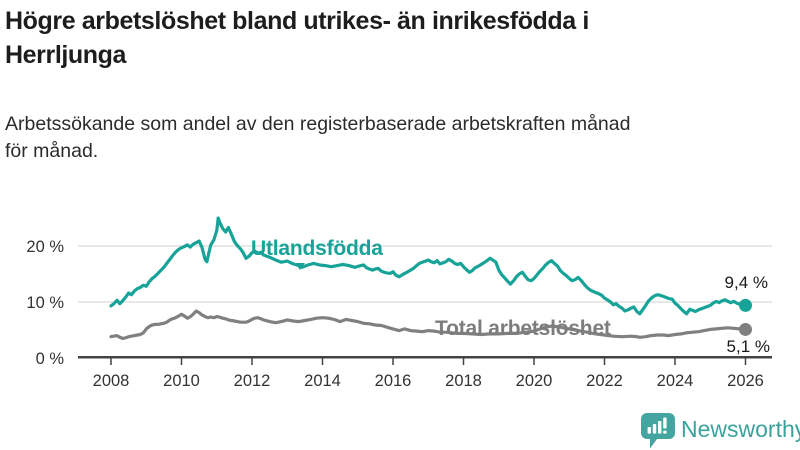  What do you see at coordinates (111, 381) in the screenshot?
I see `x-axis-tick-label: 2008` at bounding box center [111, 381].